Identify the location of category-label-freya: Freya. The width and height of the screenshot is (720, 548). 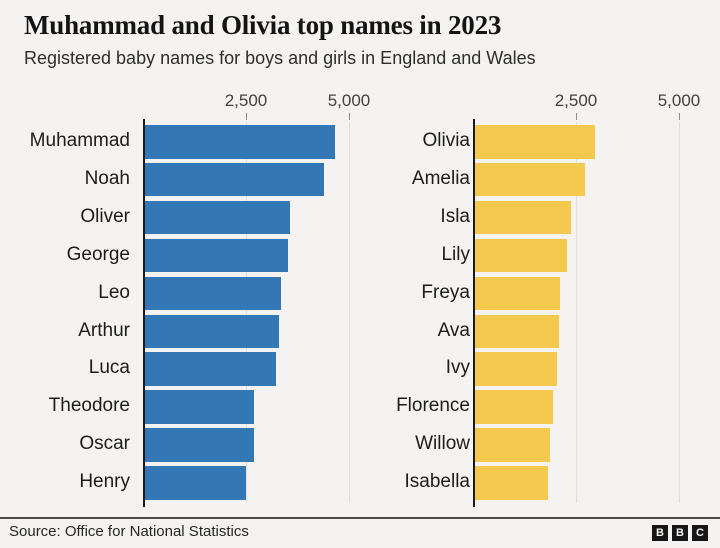
(445, 292).